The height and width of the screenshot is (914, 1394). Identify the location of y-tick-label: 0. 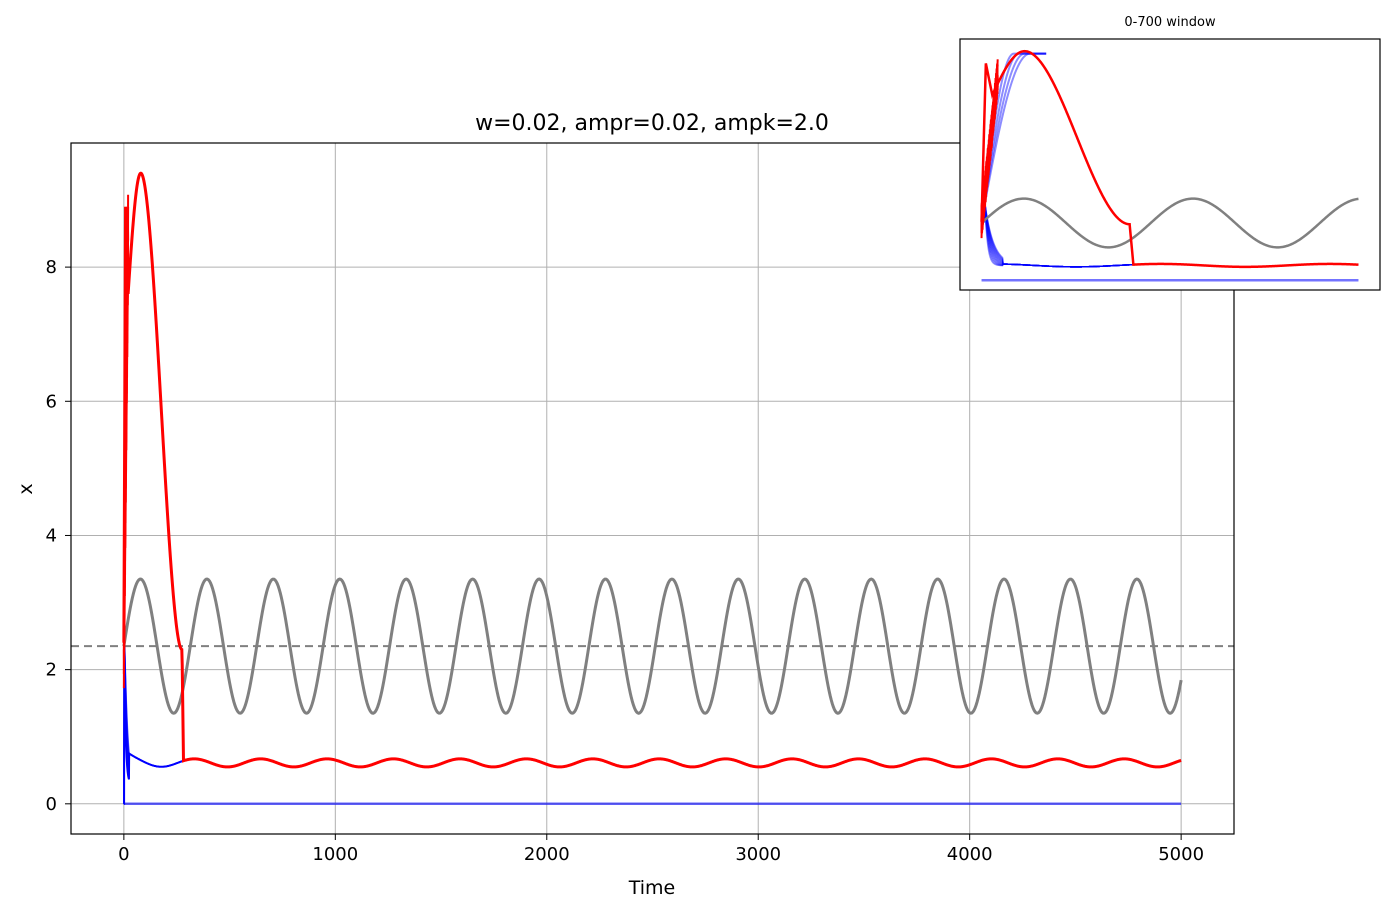
(51, 804).